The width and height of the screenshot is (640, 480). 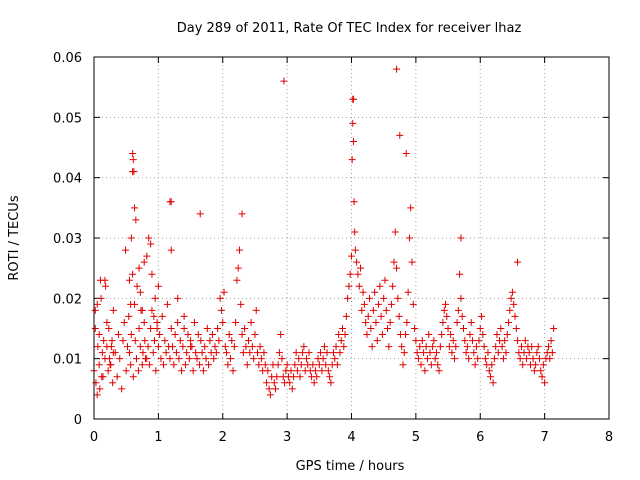 What do you see at coordinates (223, 437) in the screenshot?
I see `x-tick-label: 2` at bounding box center [223, 437].